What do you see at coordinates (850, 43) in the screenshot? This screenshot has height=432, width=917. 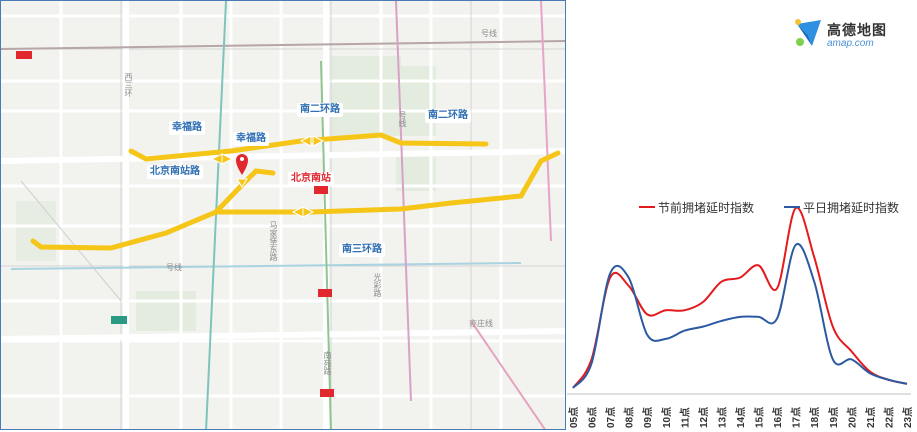 I see `logo-subtitle: amap.com` at bounding box center [850, 43].